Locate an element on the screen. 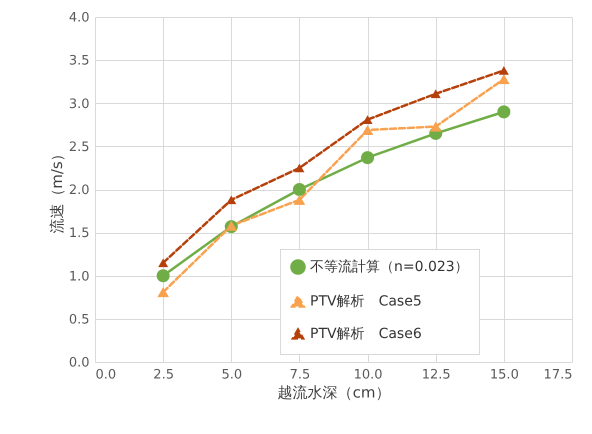 The width and height of the screenshot is (592, 434). x-tick-label: 7.5 is located at coordinates (300, 375).